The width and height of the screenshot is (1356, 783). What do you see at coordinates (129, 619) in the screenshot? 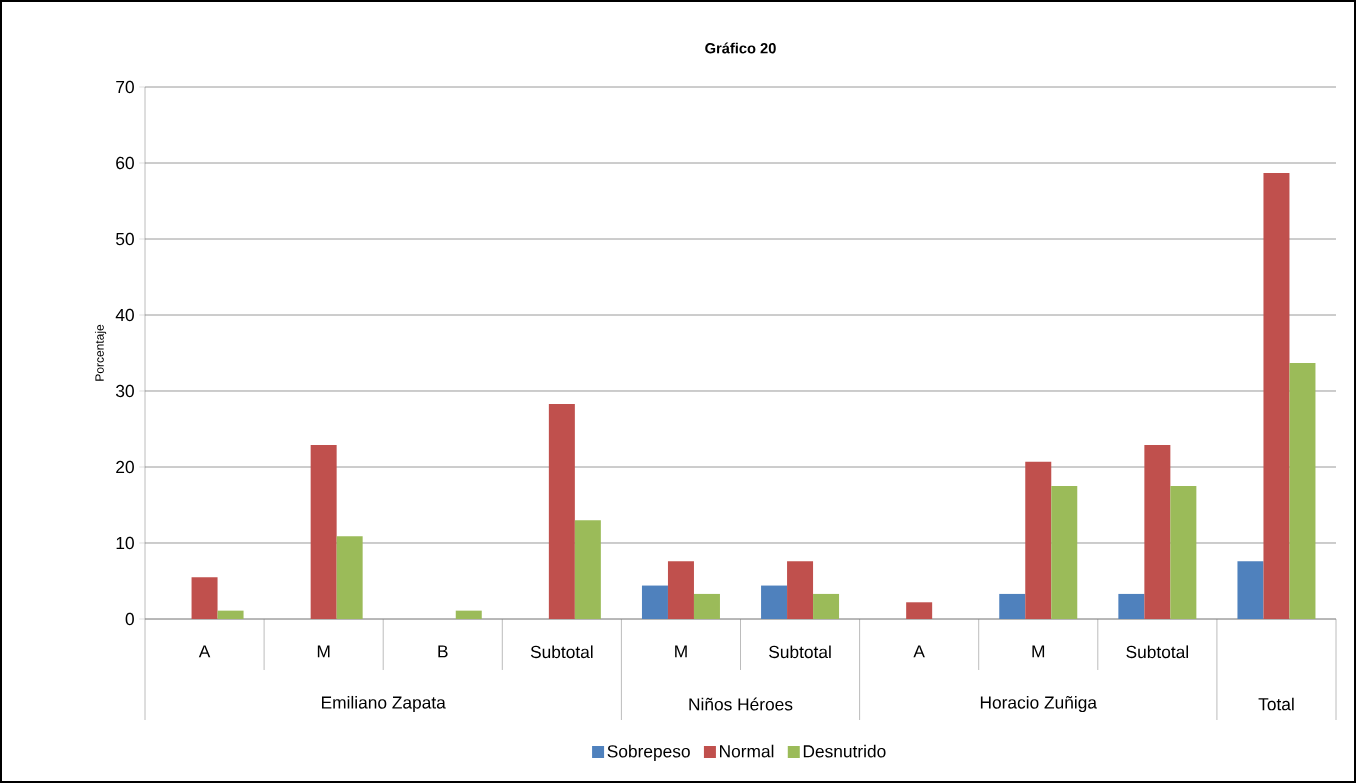
I see `y-tick-label: 0` at bounding box center [129, 619].